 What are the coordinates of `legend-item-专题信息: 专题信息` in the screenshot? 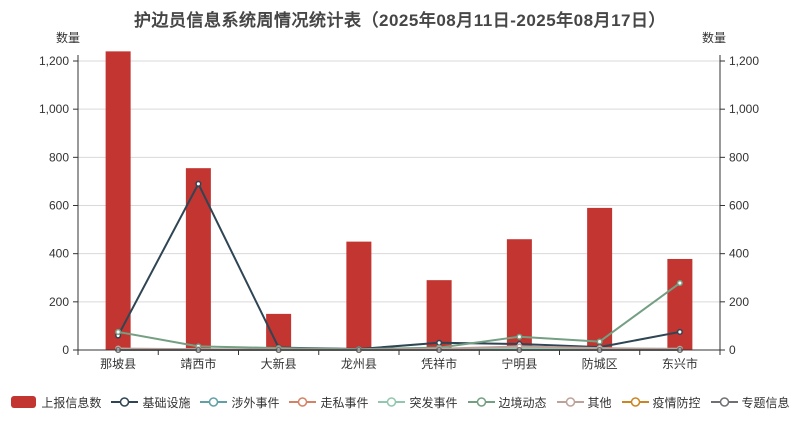 It's located at (750, 402).